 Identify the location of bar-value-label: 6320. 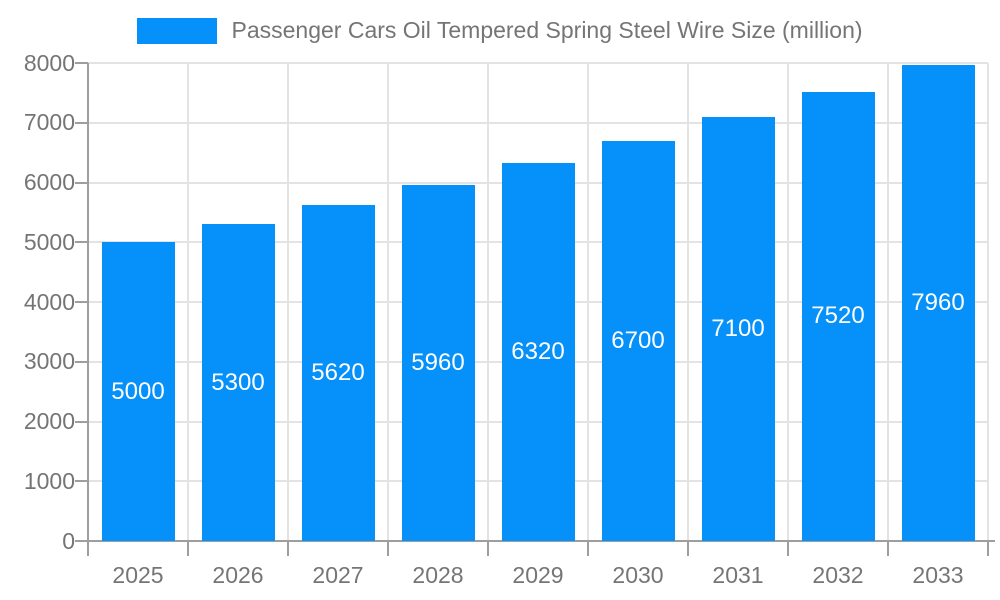
(538, 352).